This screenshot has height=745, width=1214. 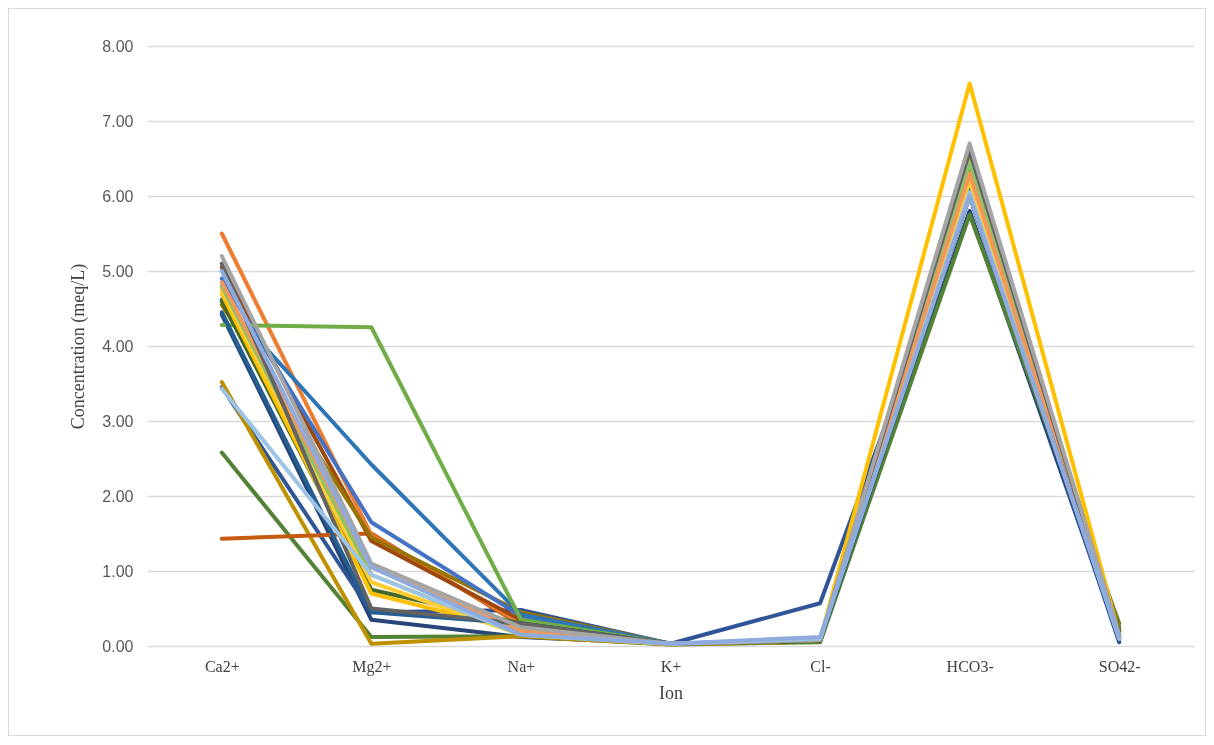 What do you see at coordinates (222, 666) in the screenshot?
I see `x-tick-label: Ca2+` at bounding box center [222, 666].